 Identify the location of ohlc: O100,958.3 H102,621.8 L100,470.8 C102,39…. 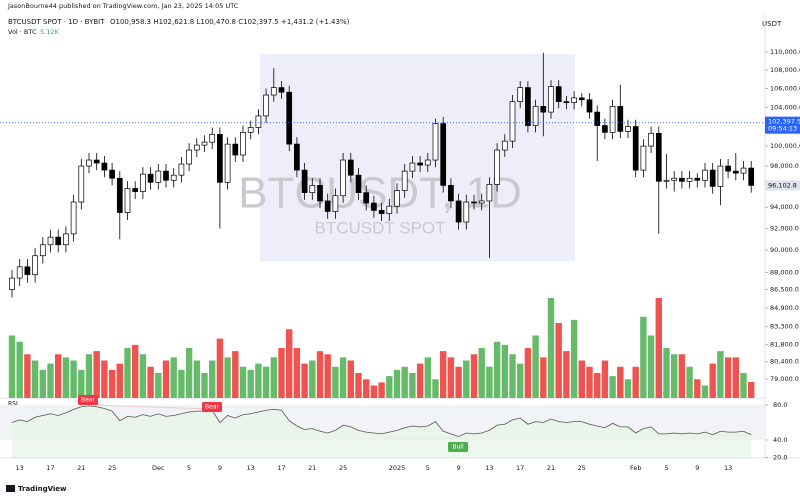
(230, 22).